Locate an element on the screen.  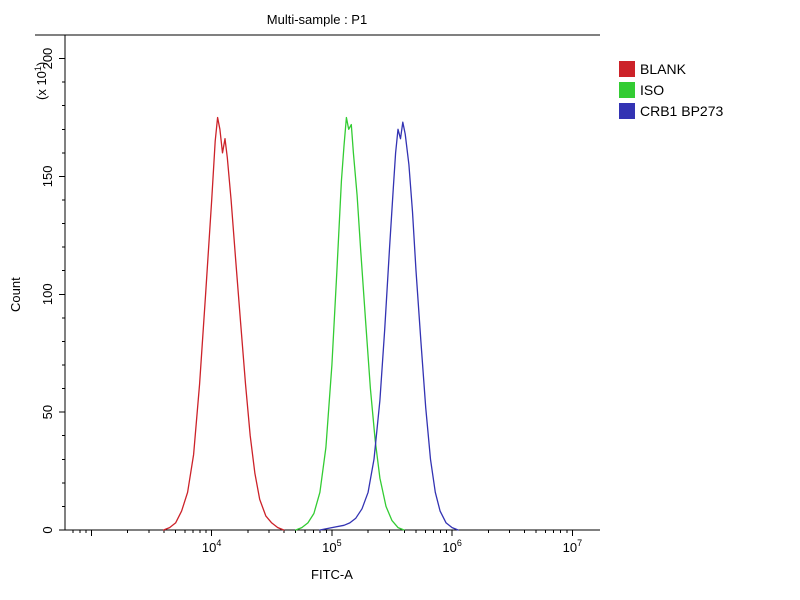
x-tick-label: 10⁴ is located at coordinates (211, 546).